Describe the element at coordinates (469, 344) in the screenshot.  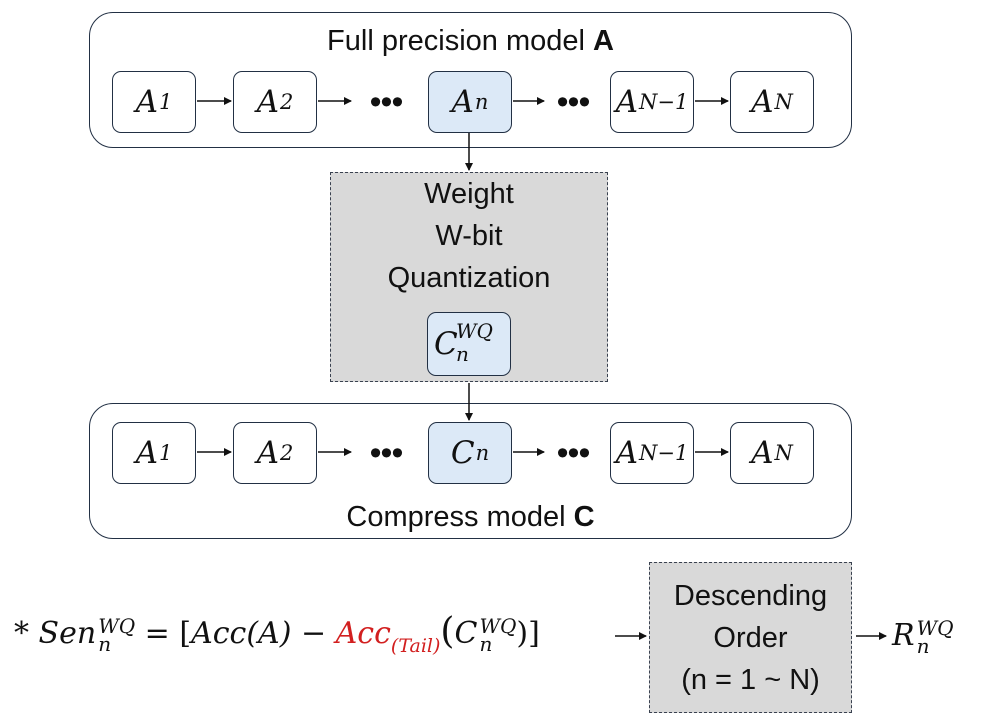
I see `quantized-node-cn-wq: C WQ n` at that location.